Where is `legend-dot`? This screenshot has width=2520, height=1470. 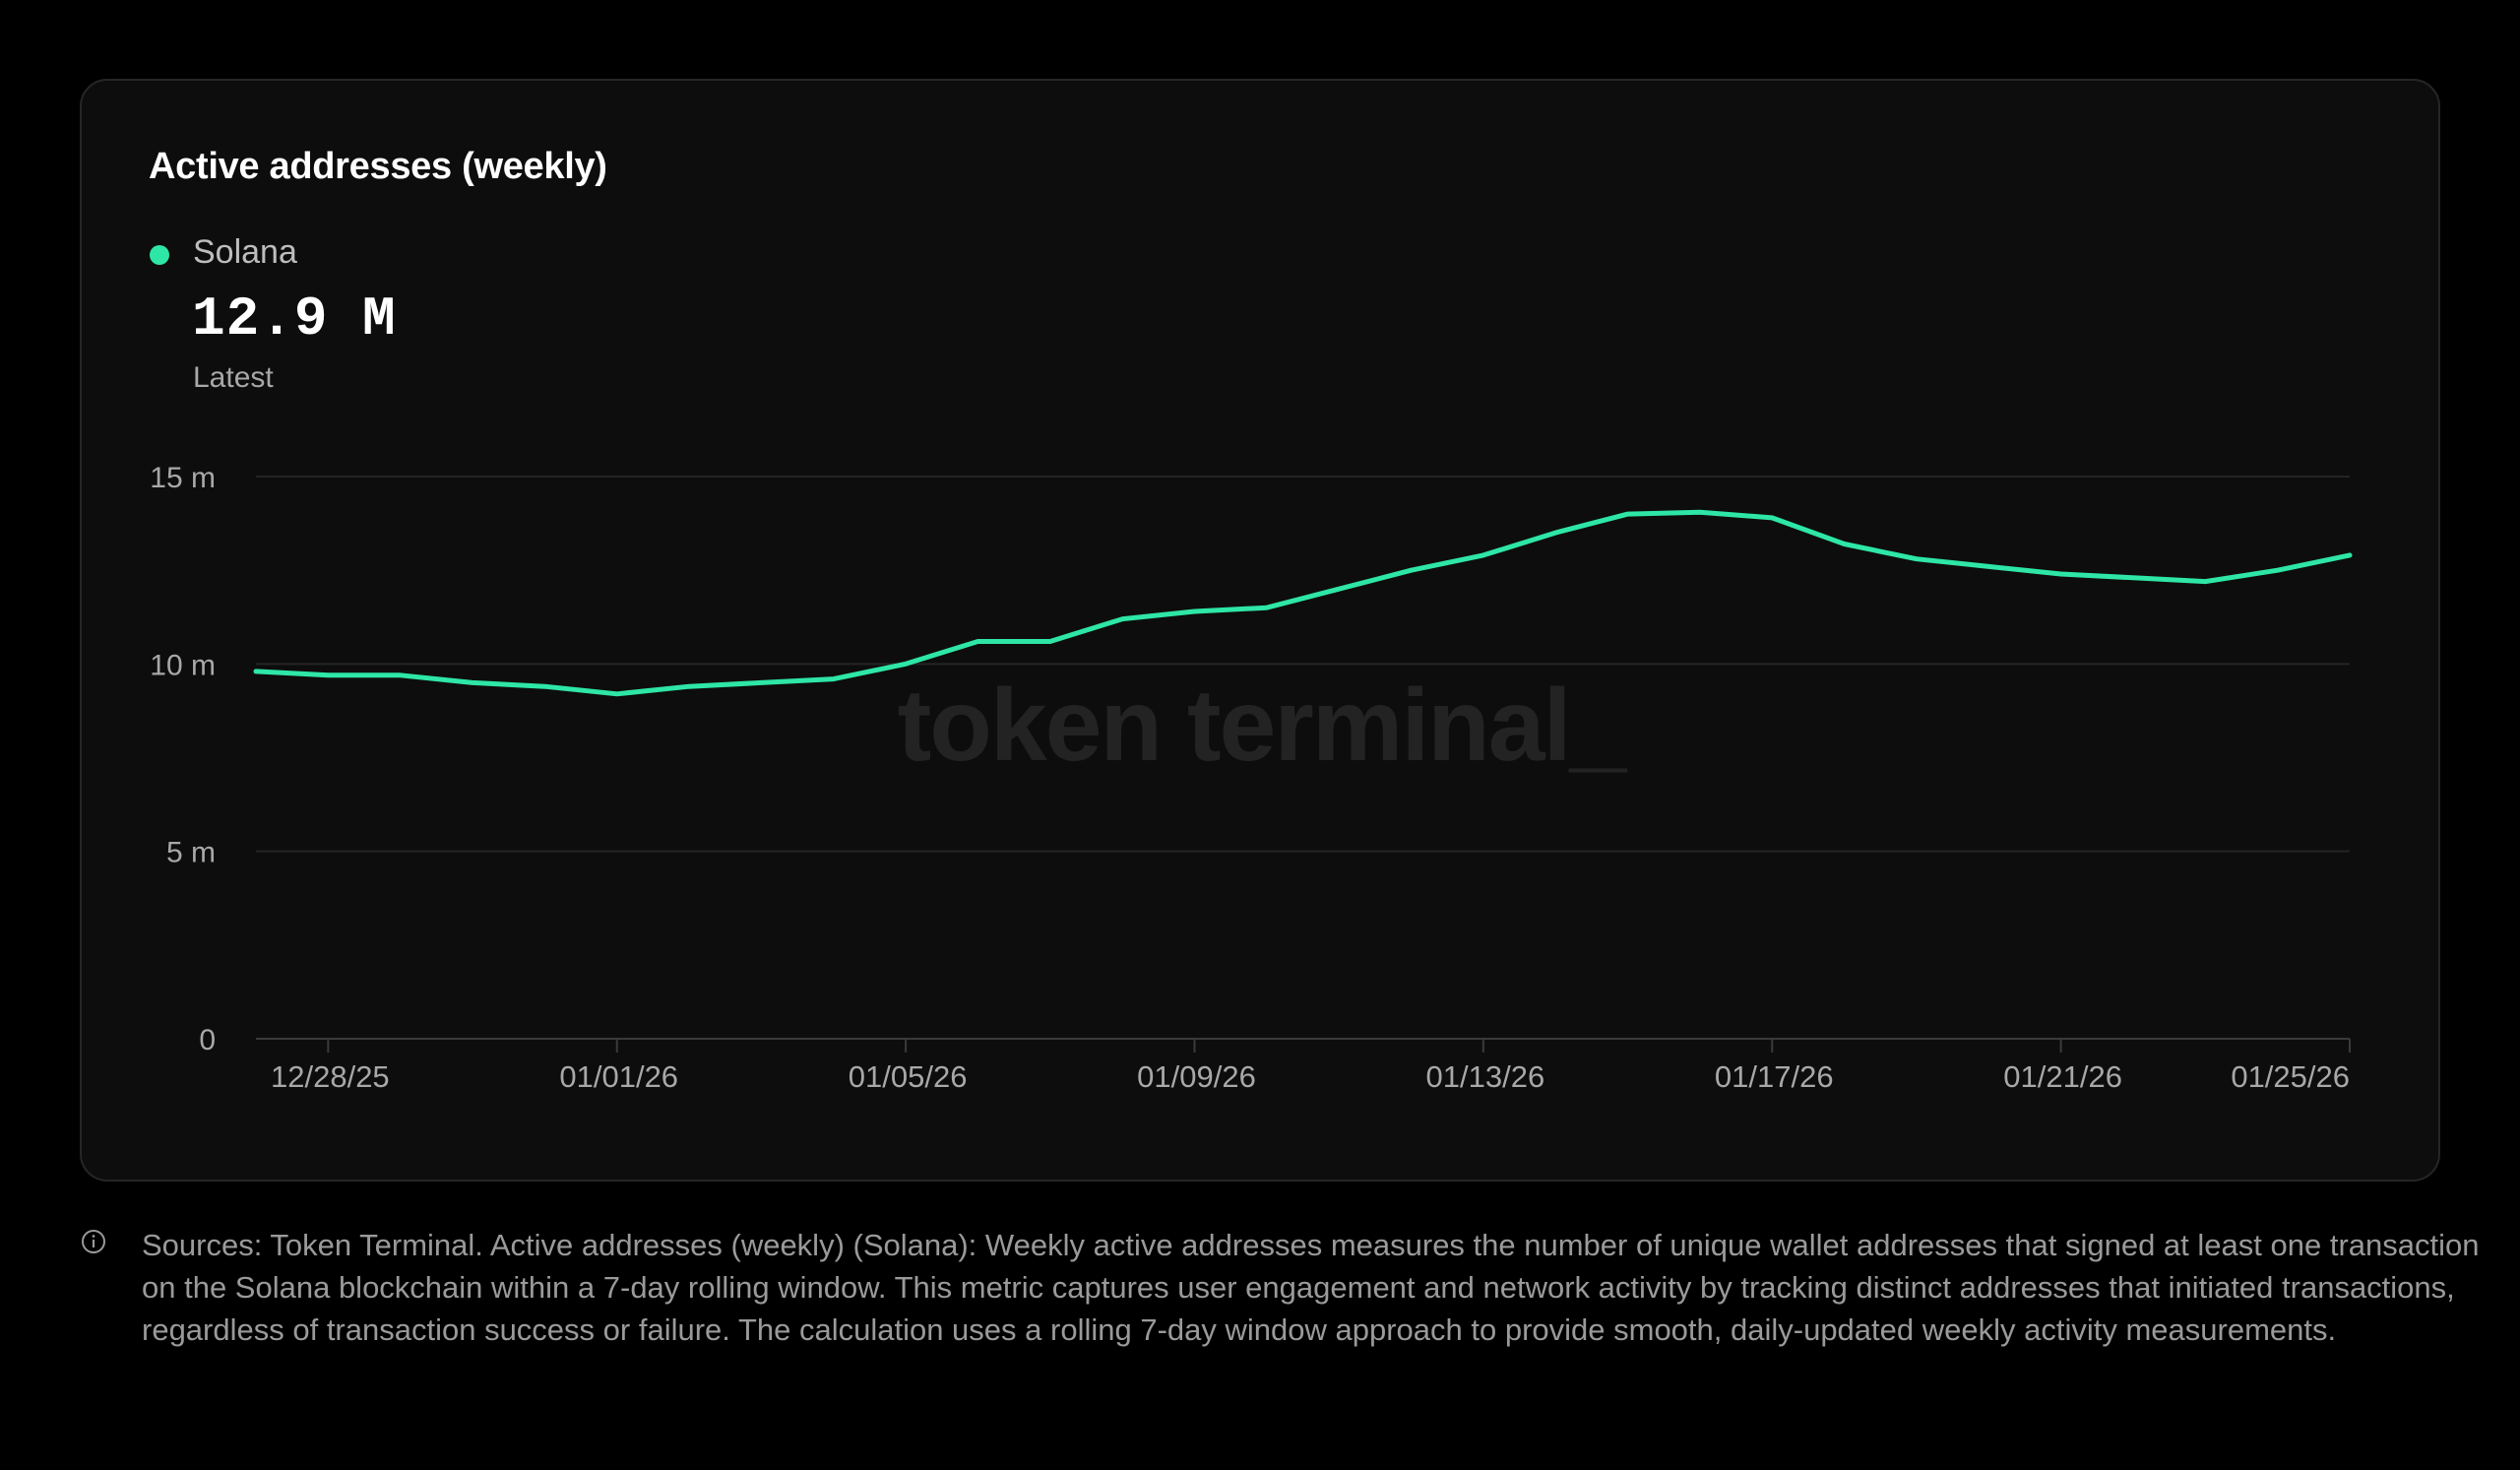
legend-dot is located at coordinates (159, 255).